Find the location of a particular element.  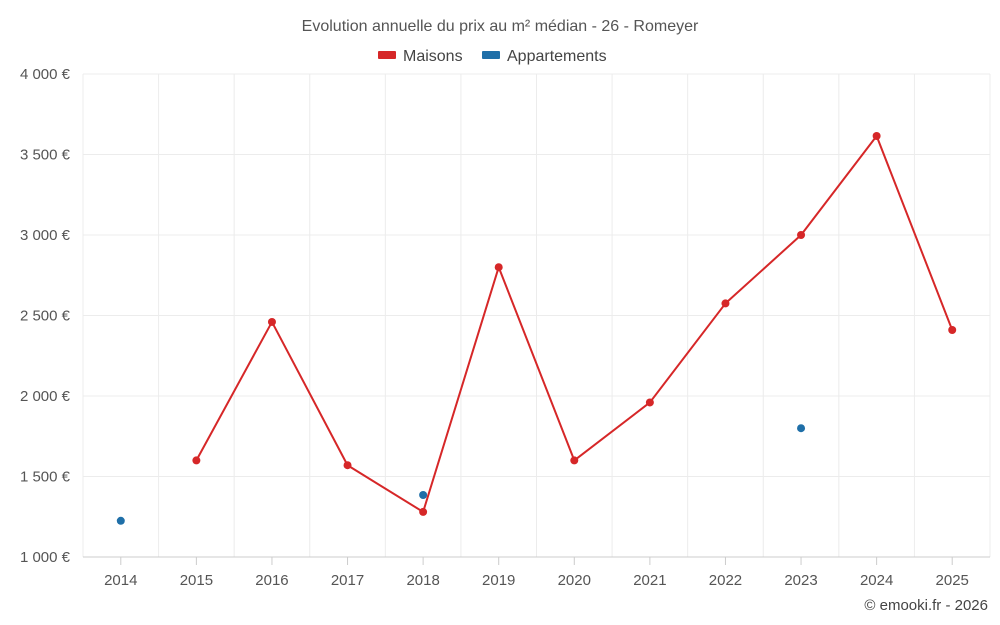

credit-text: © emooki.fr - 2026 is located at coordinates (926, 605).